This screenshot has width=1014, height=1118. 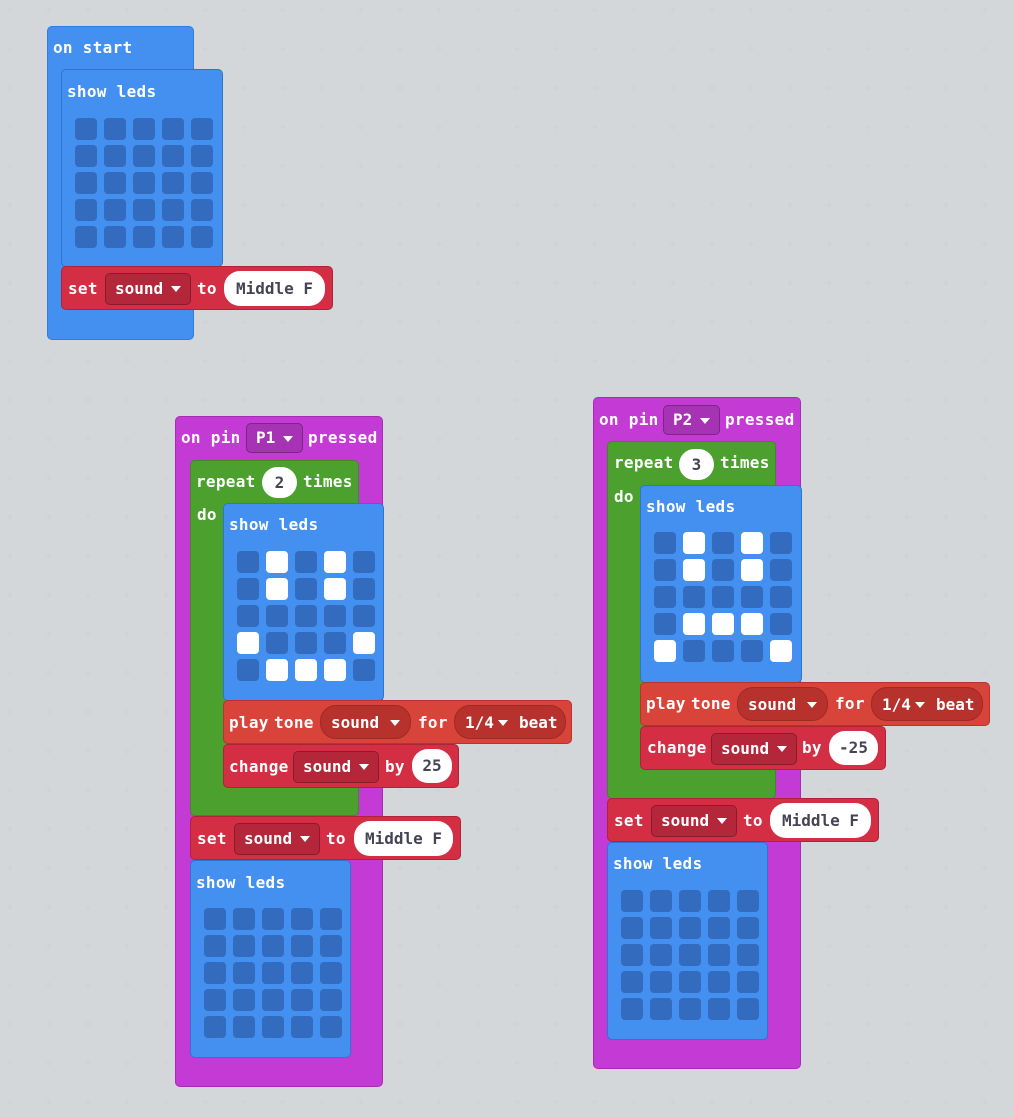 What do you see at coordinates (279, 482) in the screenshot?
I see `repeat-count-field: 2` at bounding box center [279, 482].